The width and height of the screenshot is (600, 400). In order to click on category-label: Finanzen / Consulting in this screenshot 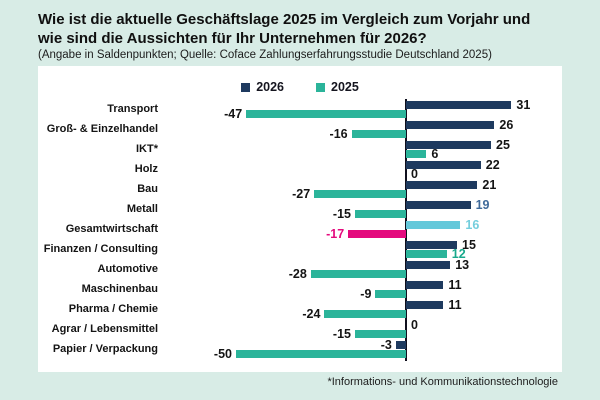, I will do `click(100, 249)`.